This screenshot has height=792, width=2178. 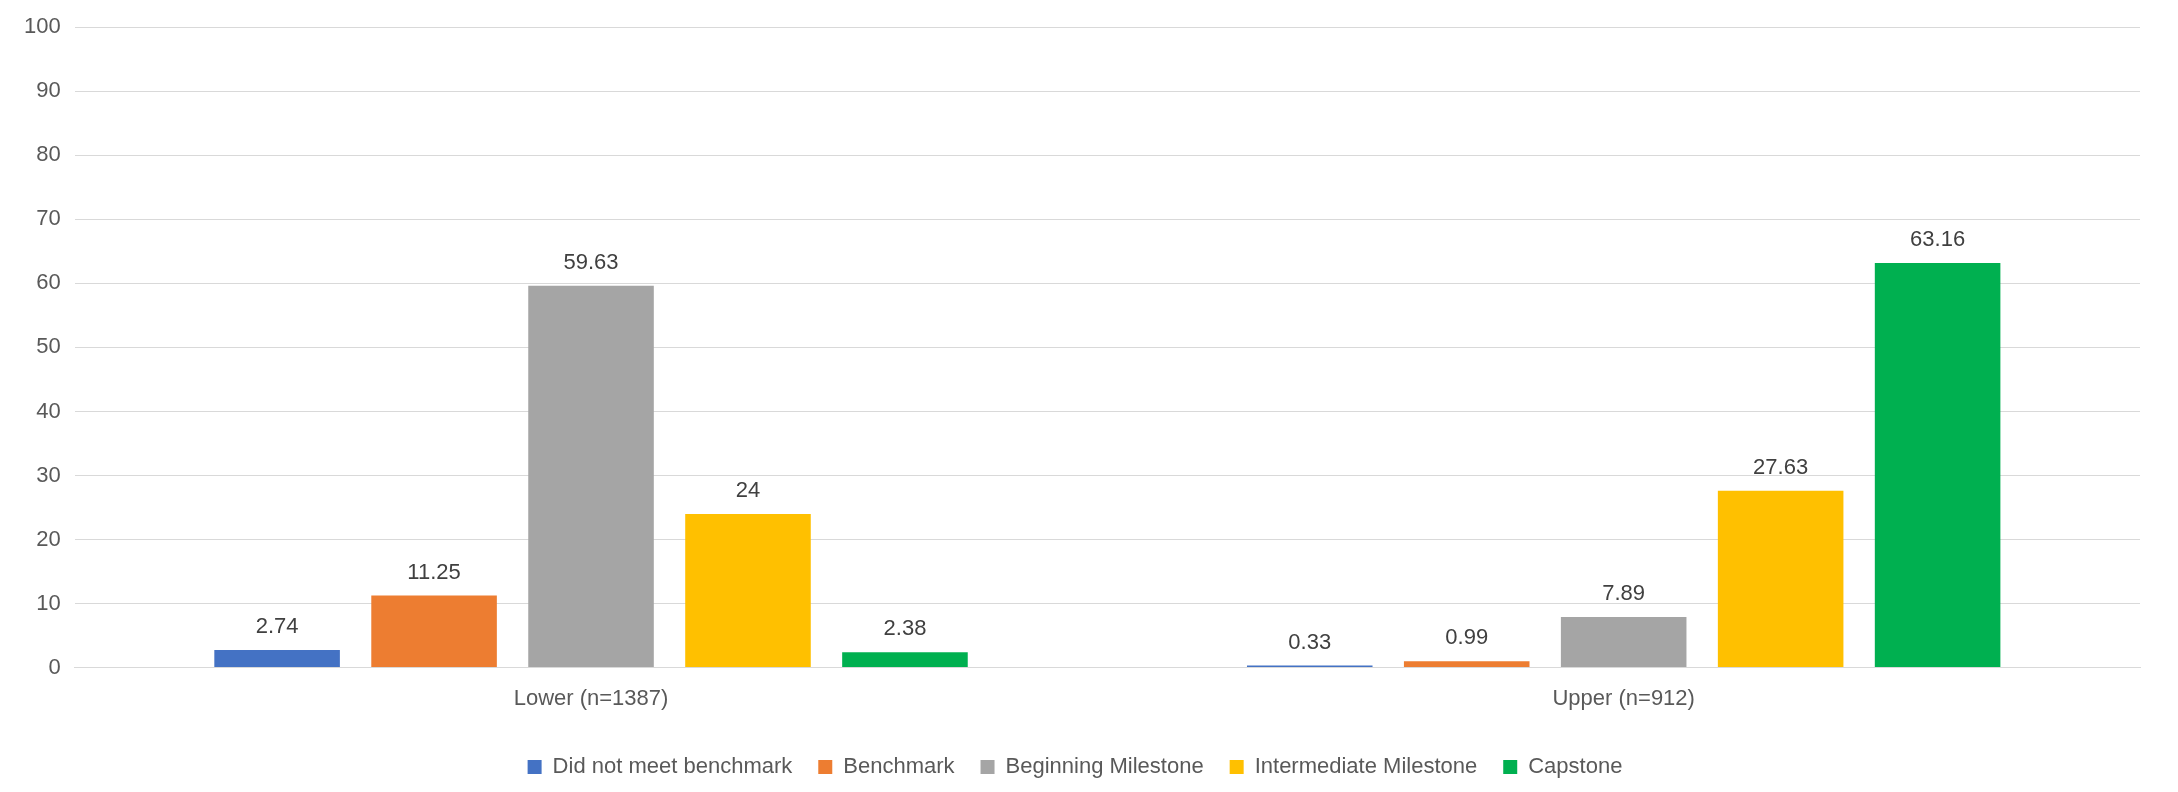 I want to click on y-tick-label: 10, so click(x=48, y=602).